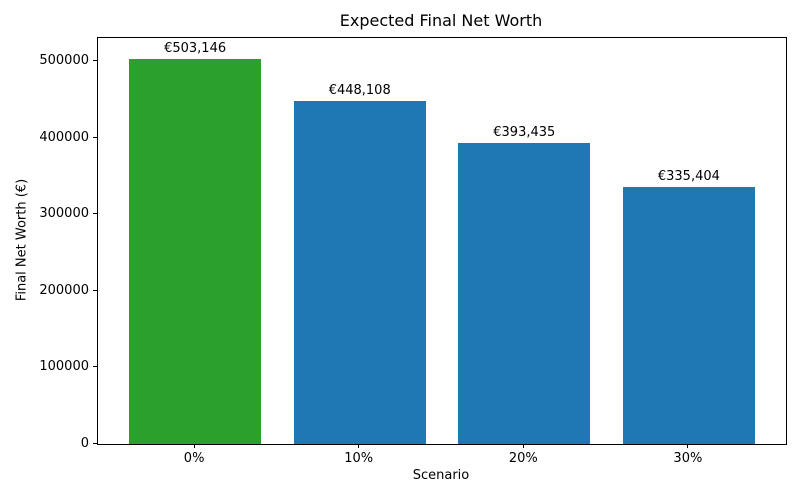 This screenshot has height=500, width=800. What do you see at coordinates (441, 20) in the screenshot?
I see `chart-title: Expected Final Net Worth` at bounding box center [441, 20].